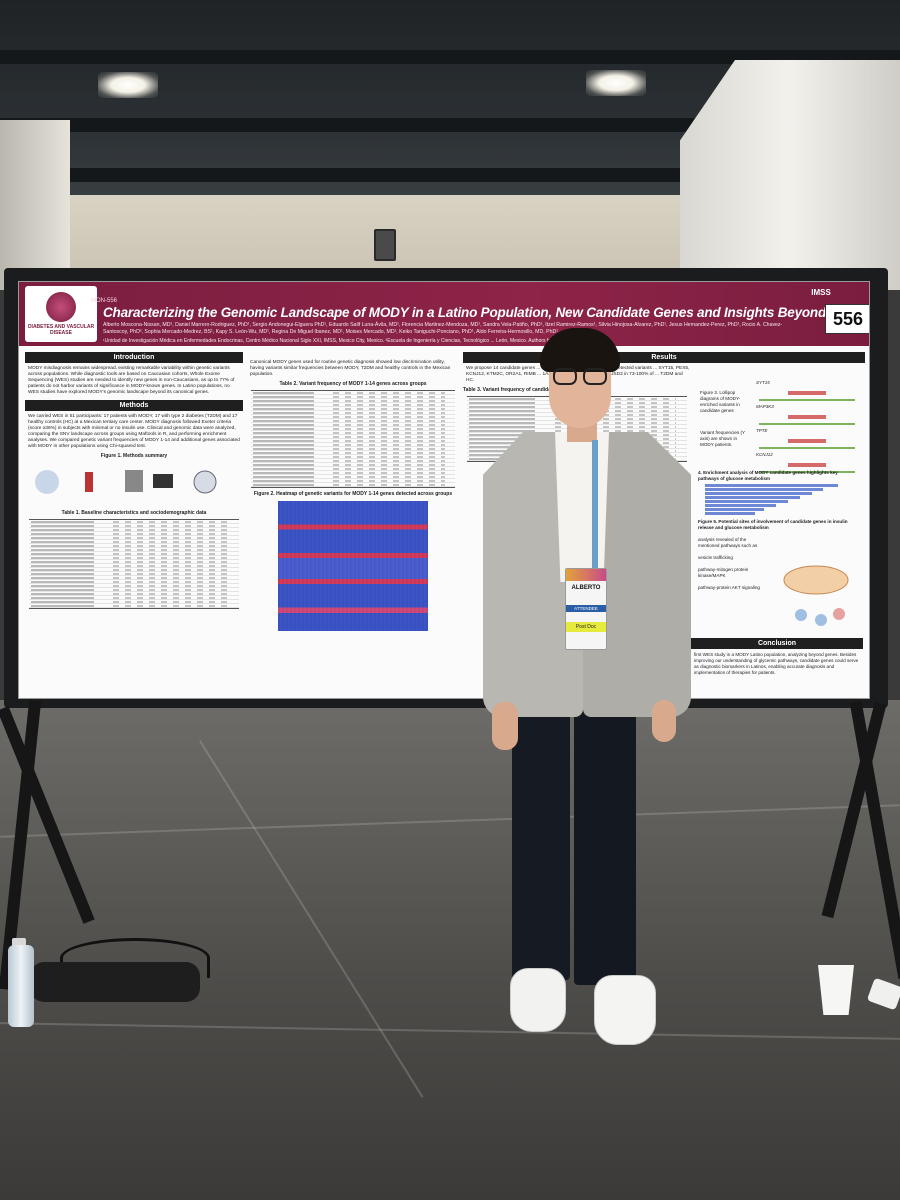 Image resolution: width=900 pixels, height=1200 pixels. Describe the element at coordinates (115, 982) in the screenshot. I see `poster-tube` at that location.